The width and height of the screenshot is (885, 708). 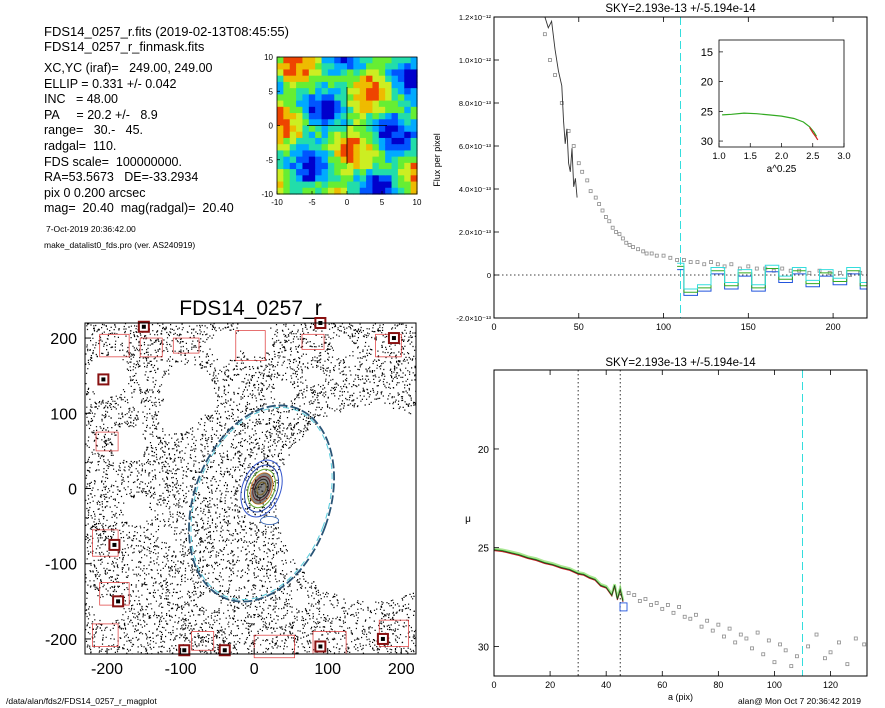 I want to click on sky-annulus-ellipse-inner, so click(x=261, y=503).